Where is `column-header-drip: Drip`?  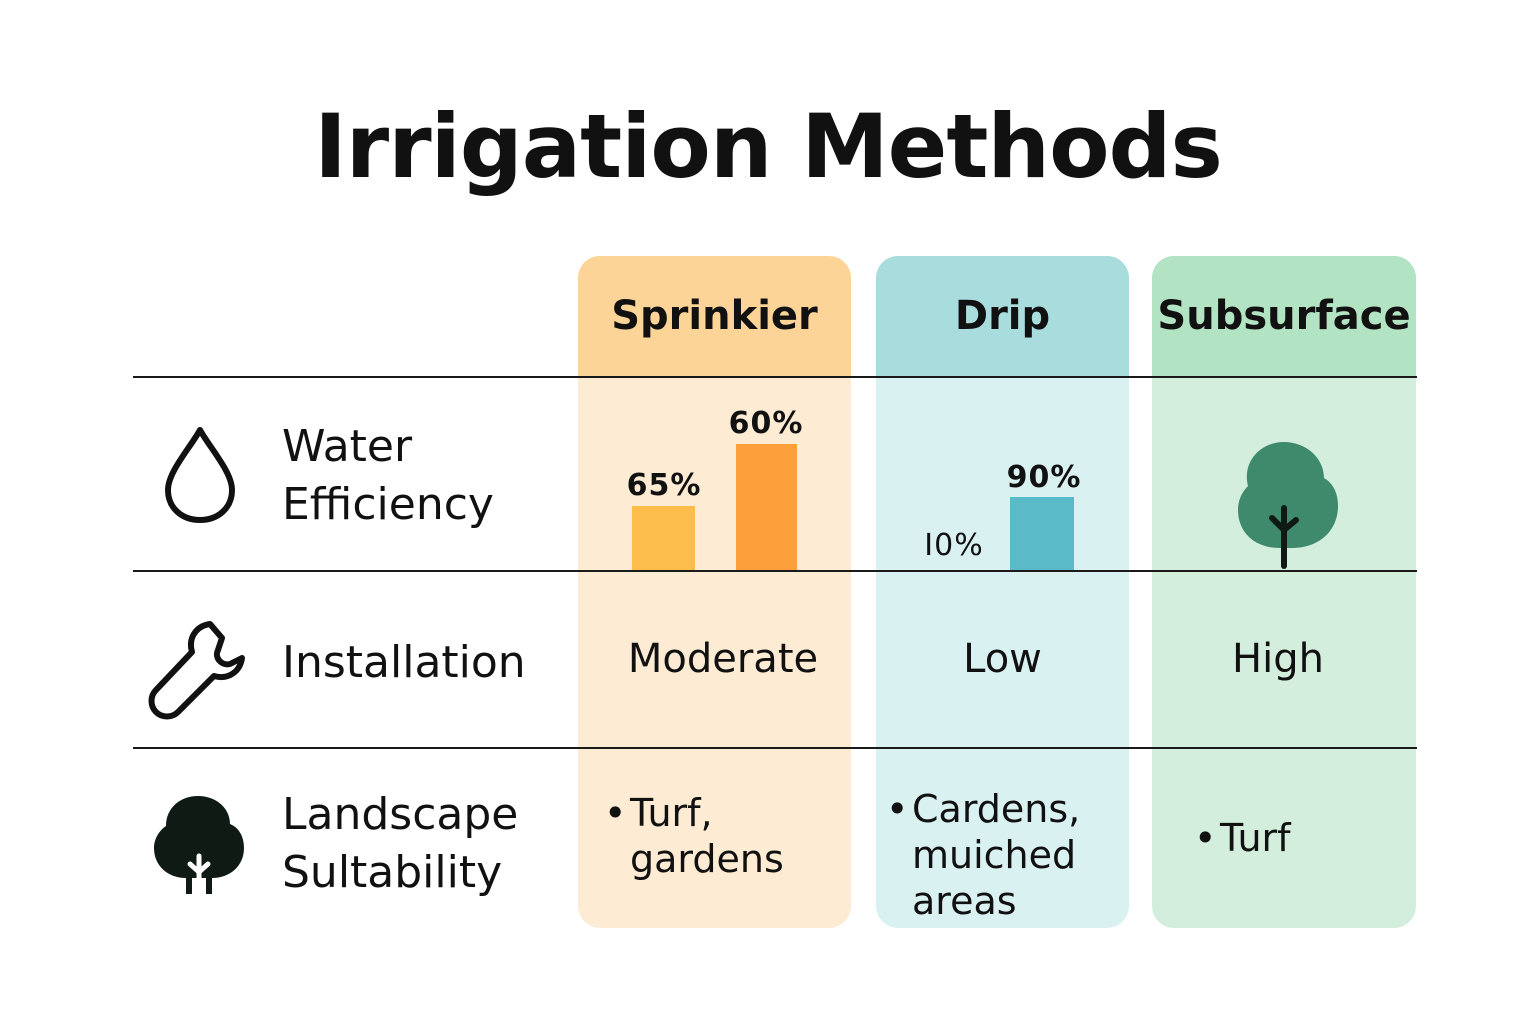 column-header-drip: Drip is located at coordinates (1002, 316).